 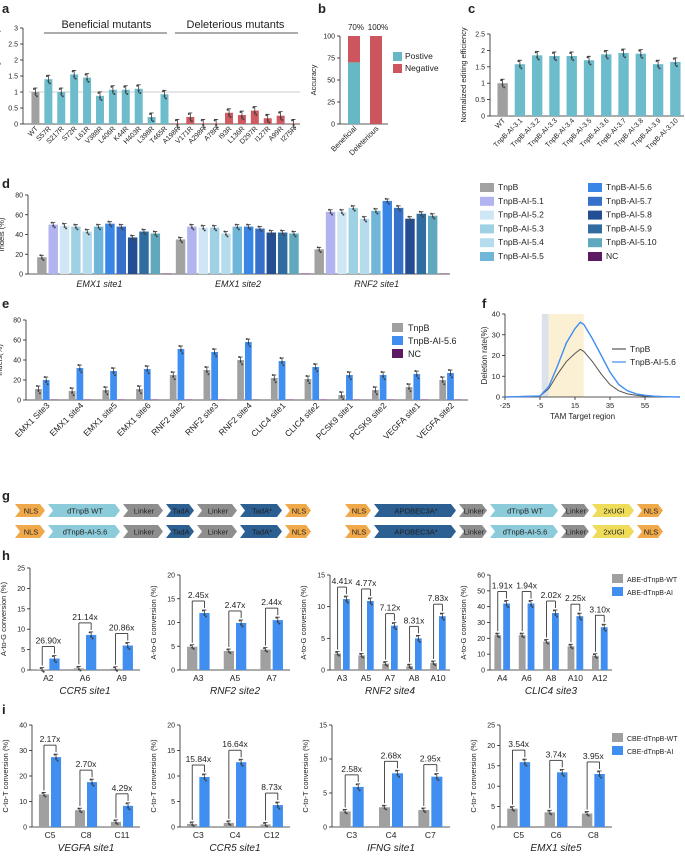 I want to click on i3-bar-wt-C7, so click(x=424, y=818).